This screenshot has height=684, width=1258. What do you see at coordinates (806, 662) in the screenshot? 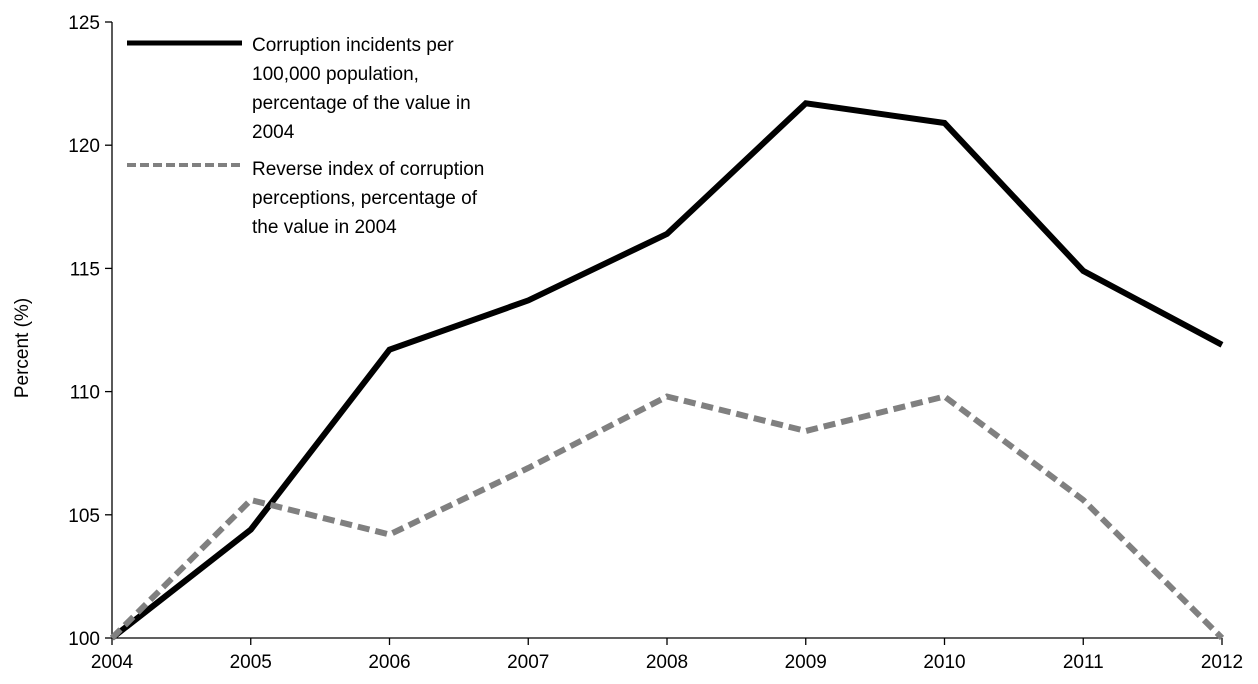
I see `x-tick-label: 2009` at bounding box center [806, 662].